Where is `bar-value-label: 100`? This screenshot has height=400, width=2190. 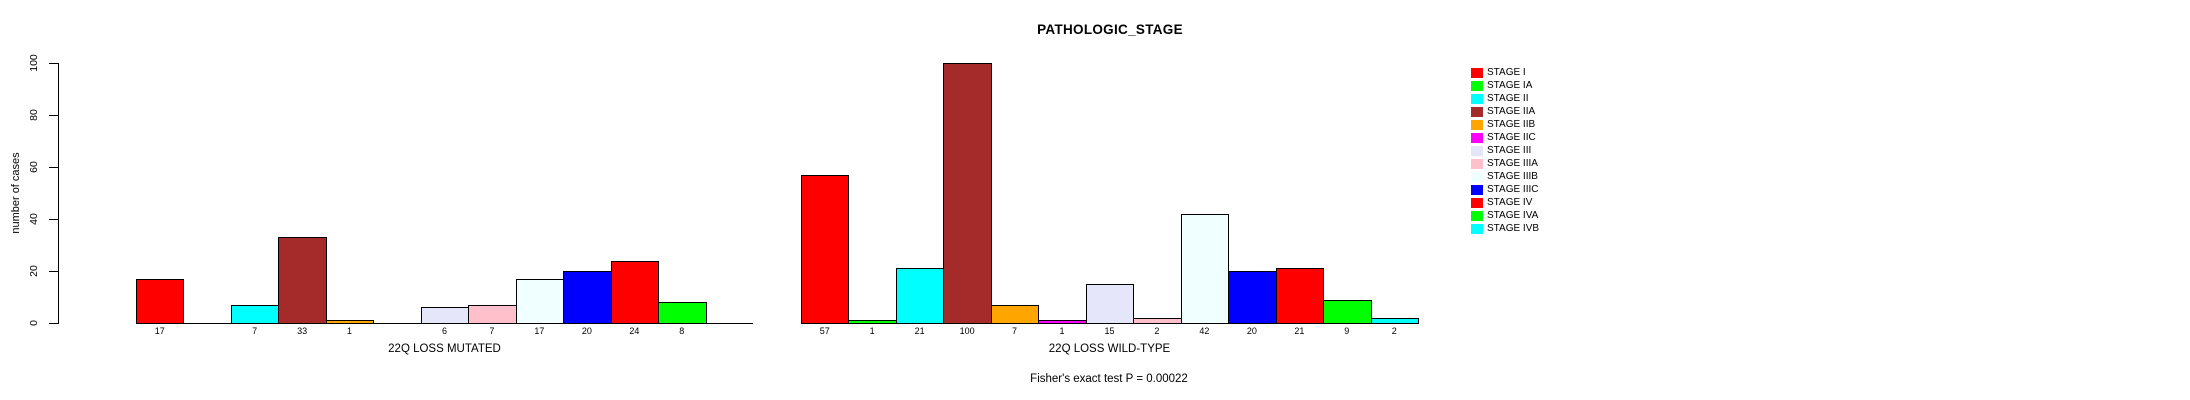 bar-value-label: 100 is located at coordinates (967, 331).